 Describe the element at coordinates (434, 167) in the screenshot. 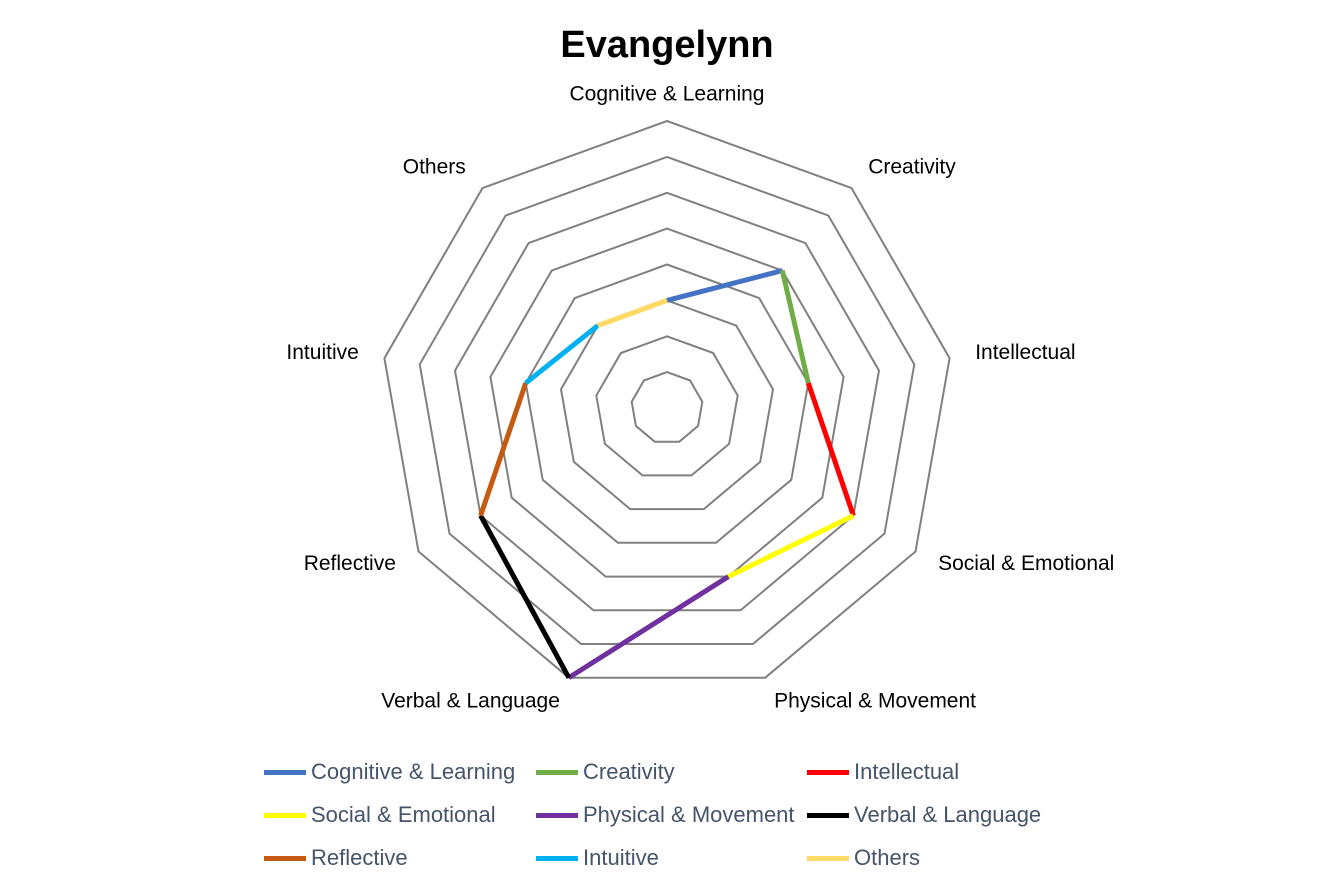

I see `axis-label: Others` at that location.